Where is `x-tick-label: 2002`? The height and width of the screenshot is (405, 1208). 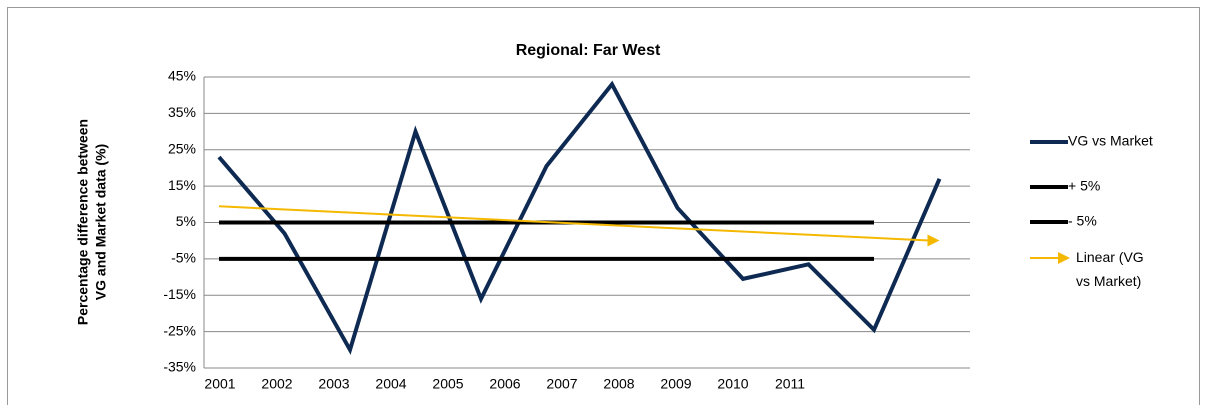
x-tick-label: 2002 is located at coordinates (276, 384).